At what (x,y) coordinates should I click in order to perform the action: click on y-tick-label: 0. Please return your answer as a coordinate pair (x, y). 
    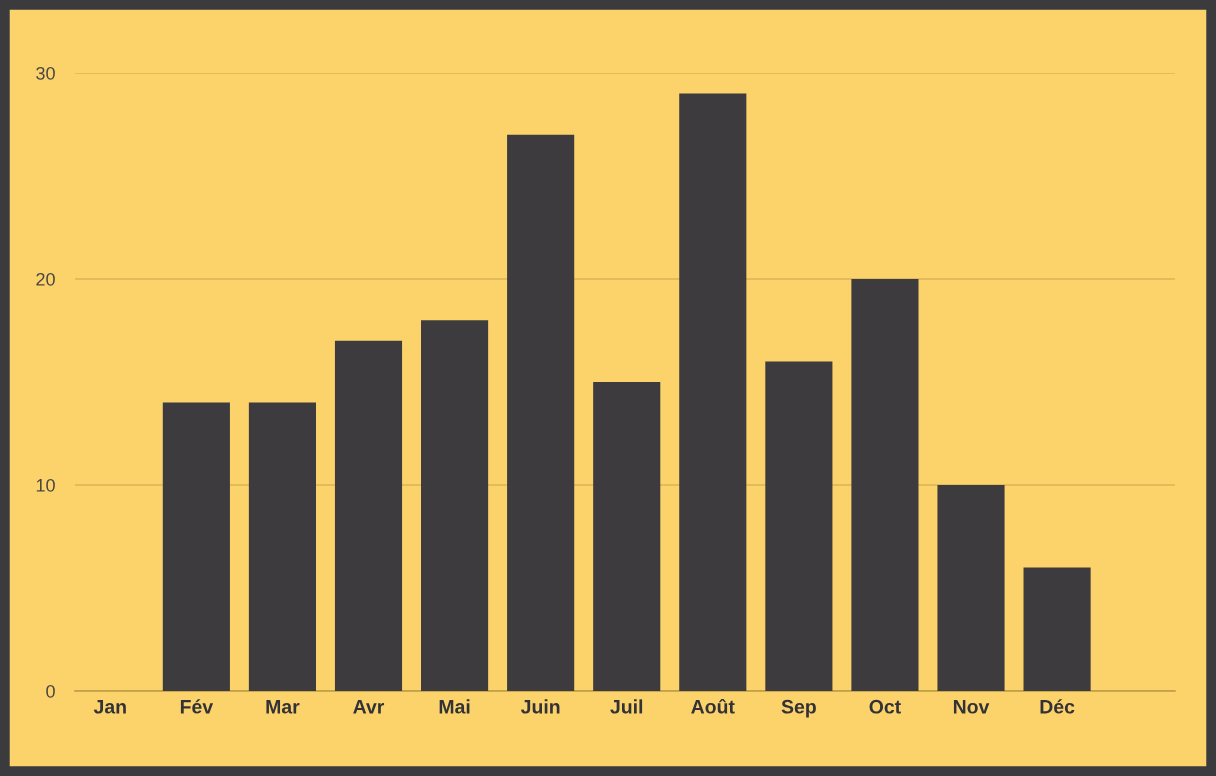
    Looking at the image, I should click on (50, 691).